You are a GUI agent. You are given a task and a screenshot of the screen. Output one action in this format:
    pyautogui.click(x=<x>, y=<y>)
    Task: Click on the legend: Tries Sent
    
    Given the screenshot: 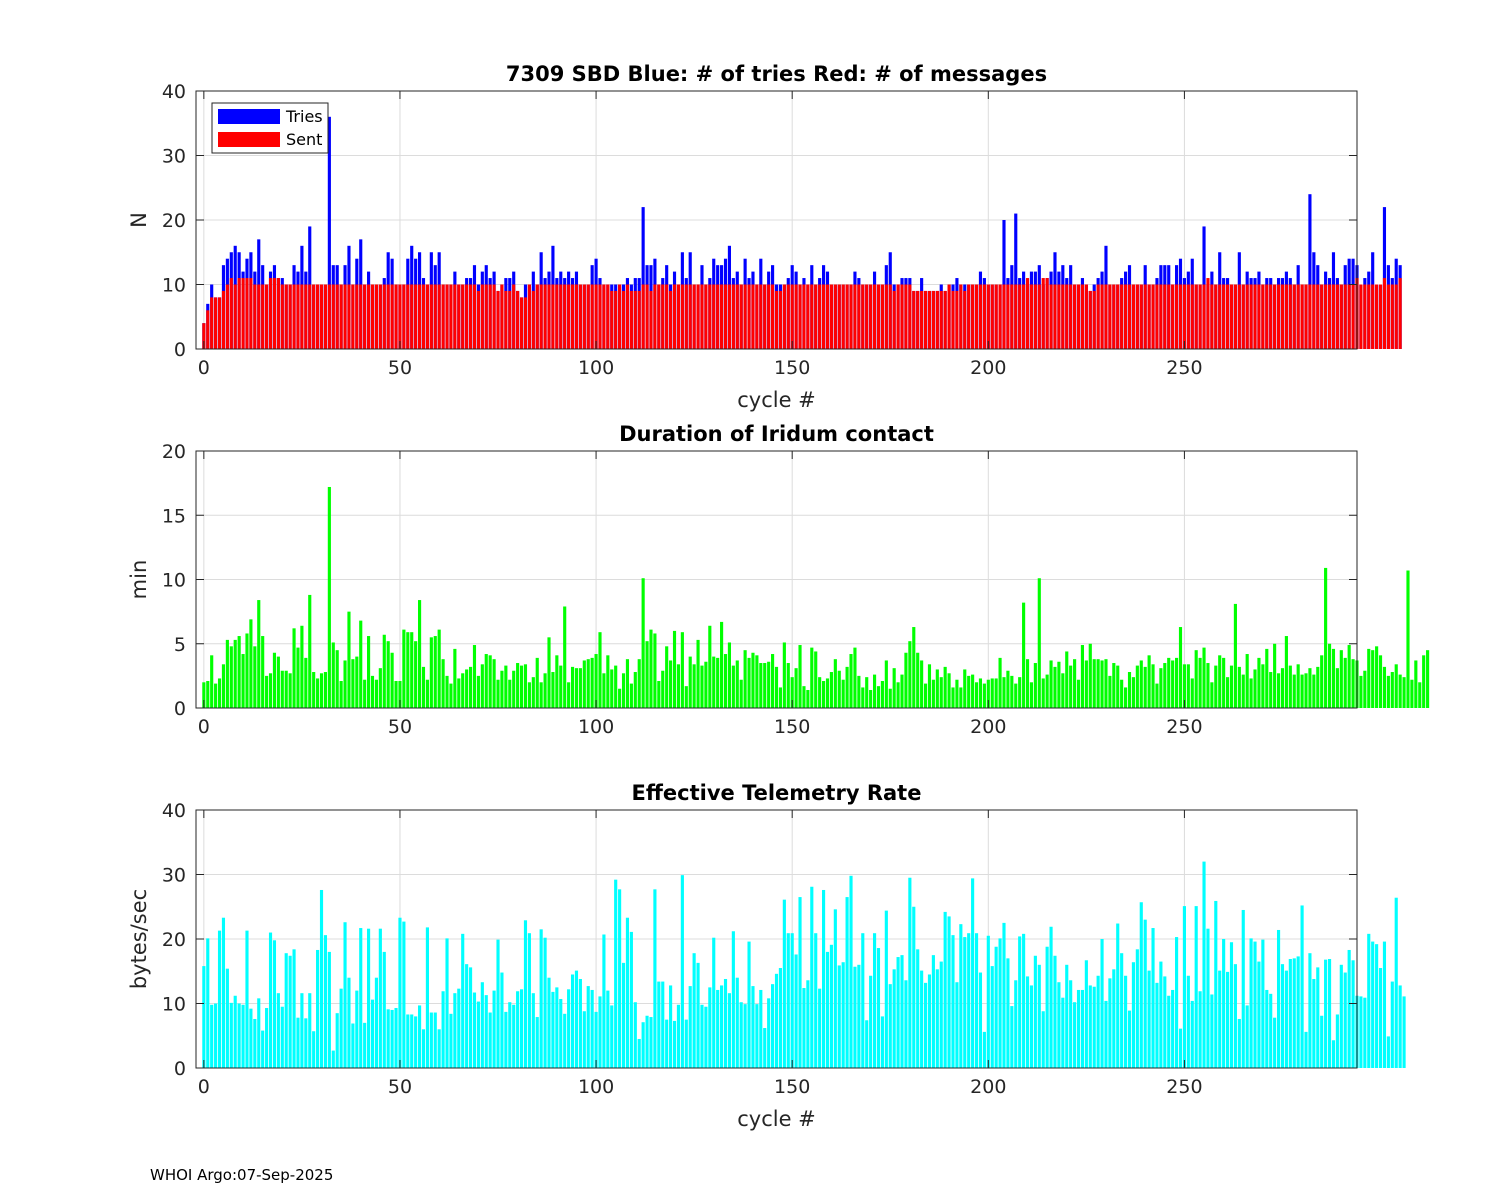 What is the action you would take?
    pyautogui.click(x=270, y=128)
    